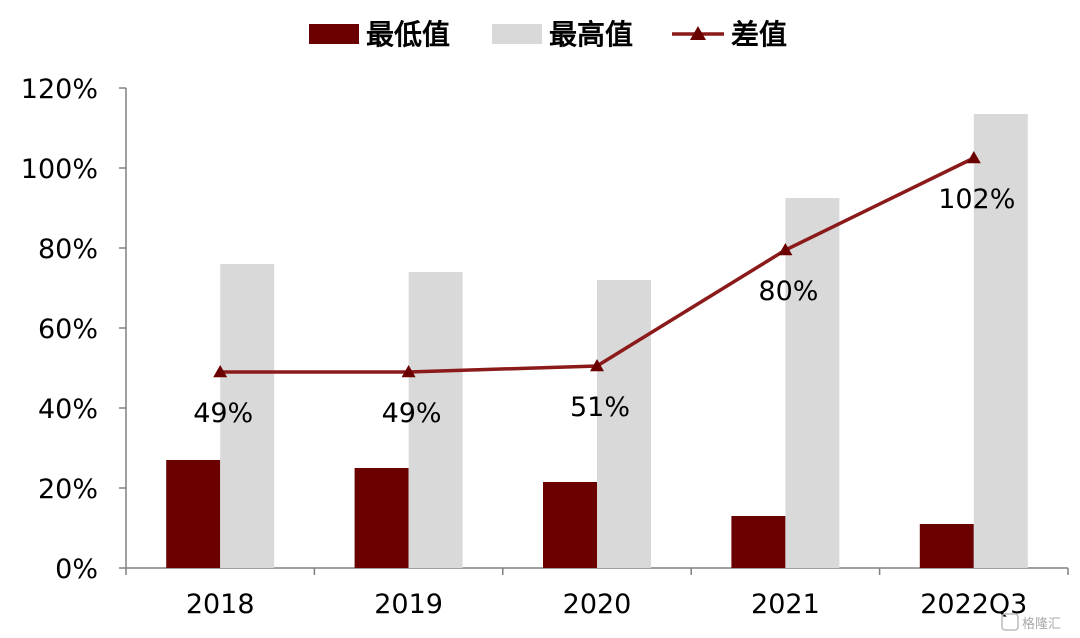  I want to click on x-tick-label: 2018, so click(220, 604).